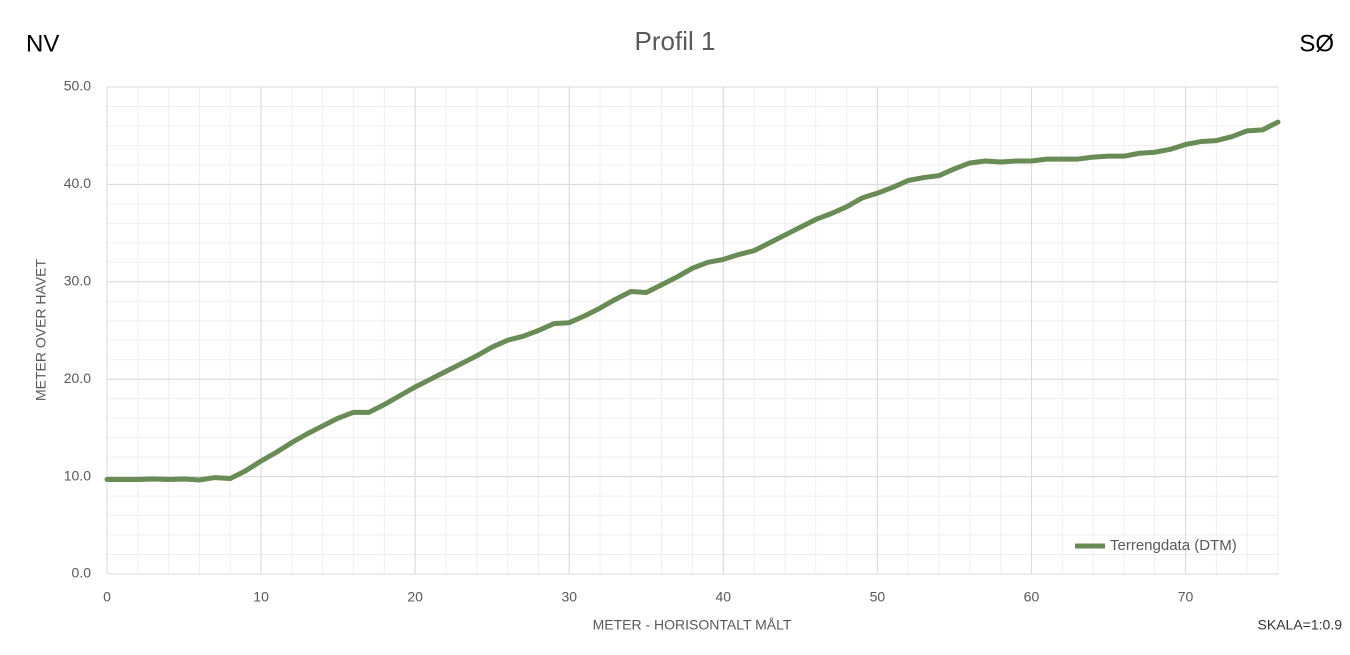  What do you see at coordinates (77, 183) in the screenshot?
I see `y-tick-label: 40.0` at bounding box center [77, 183].